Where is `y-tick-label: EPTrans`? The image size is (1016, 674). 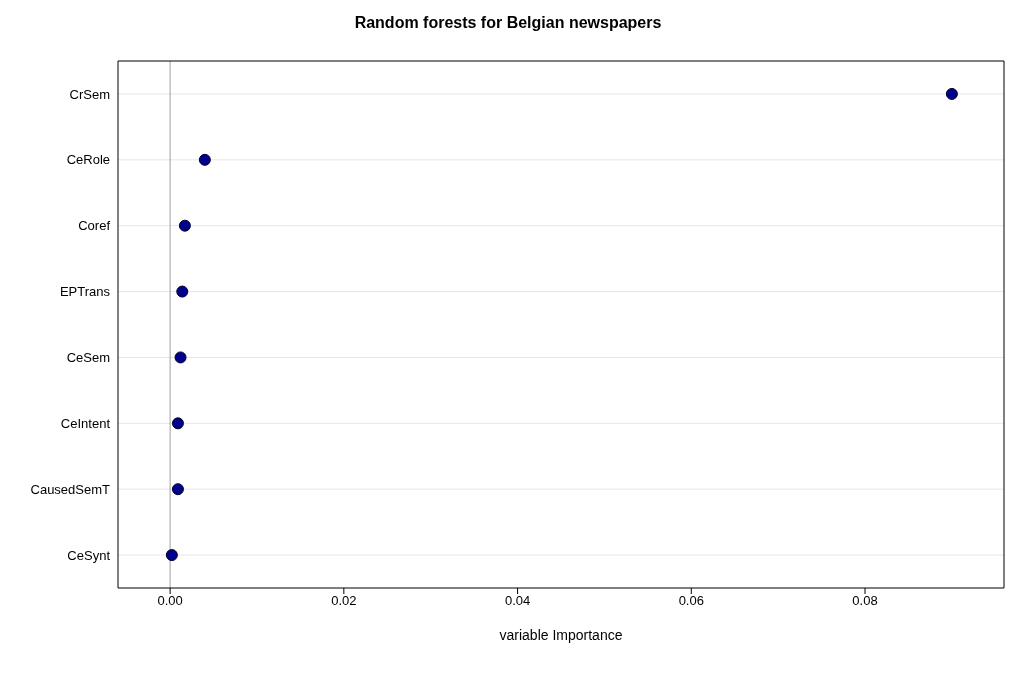
y-tick-label: EPTrans is located at coordinates (85, 292).